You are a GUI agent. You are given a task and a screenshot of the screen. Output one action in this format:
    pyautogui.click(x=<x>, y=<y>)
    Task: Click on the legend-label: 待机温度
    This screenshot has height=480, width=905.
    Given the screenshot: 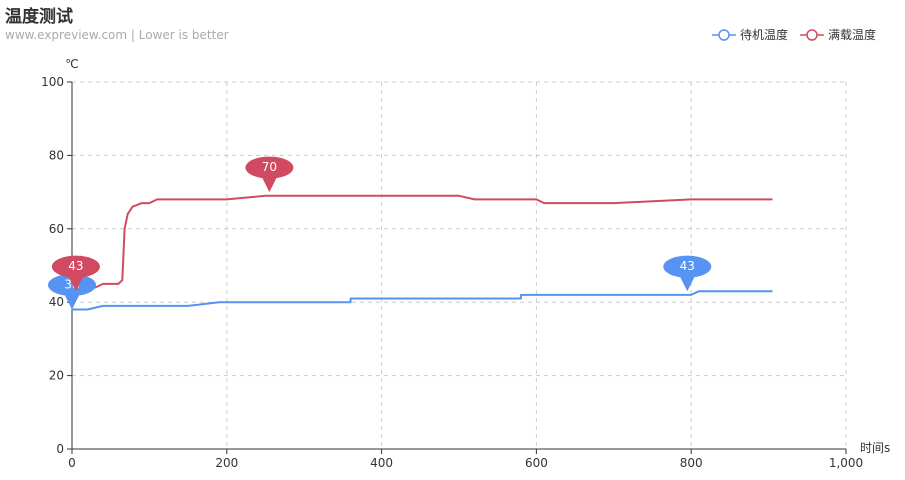 What is the action you would take?
    pyautogui.click(x=764, y=34)
    